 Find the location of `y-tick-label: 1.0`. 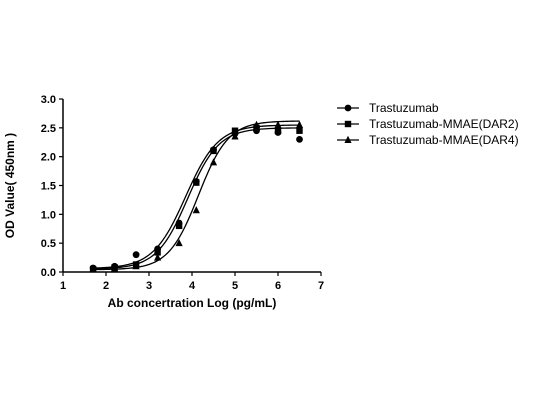

y-tick-label: 1.0 is located at coordinates (48, 215).